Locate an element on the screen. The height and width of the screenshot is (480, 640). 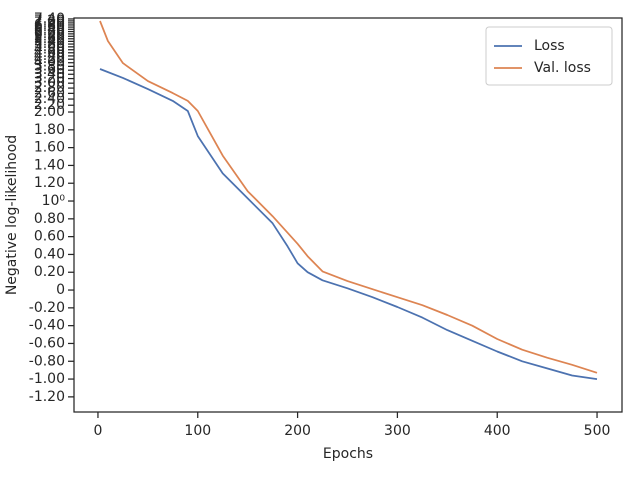
y-tick-label: -0.60 is located at coordinates (47, 343).